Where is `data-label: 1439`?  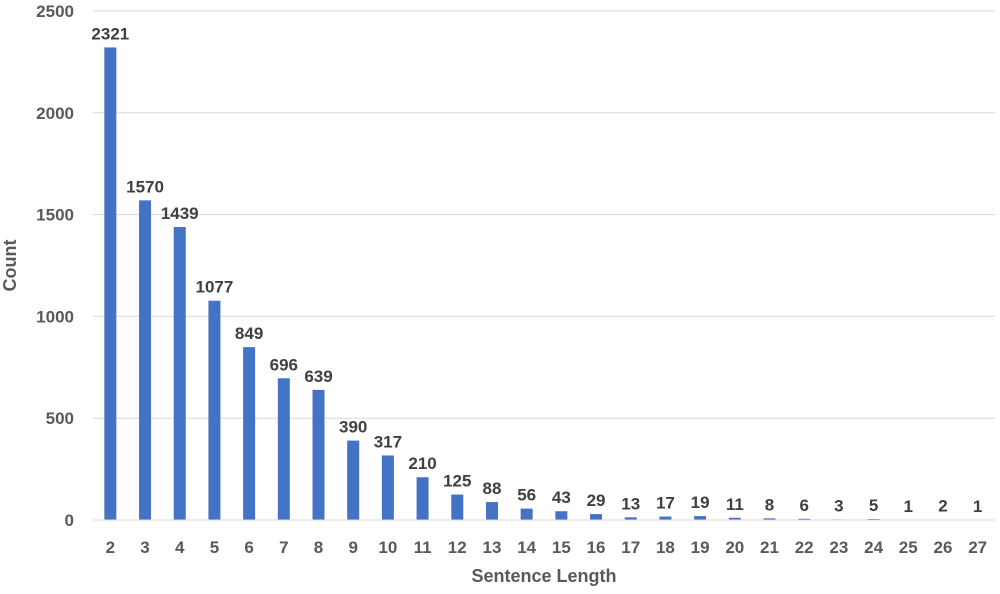
data-label: 1439 is located at coordinates (180, 213).